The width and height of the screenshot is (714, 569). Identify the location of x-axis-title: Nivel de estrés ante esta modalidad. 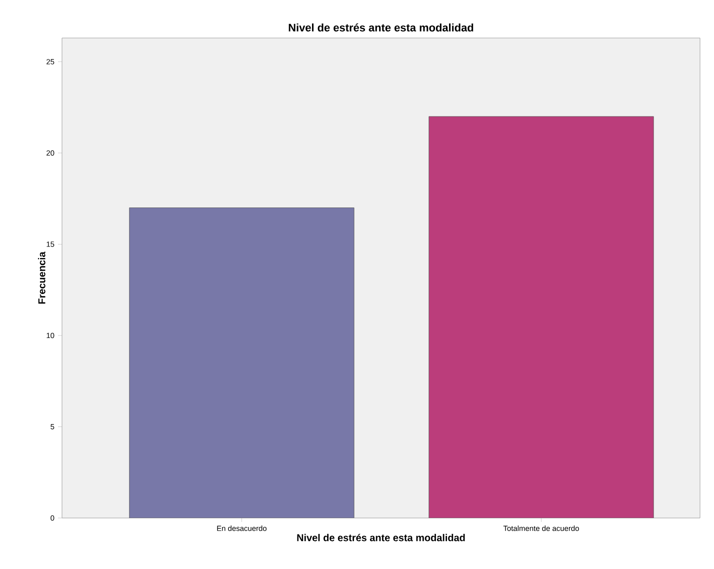
(381, 538).